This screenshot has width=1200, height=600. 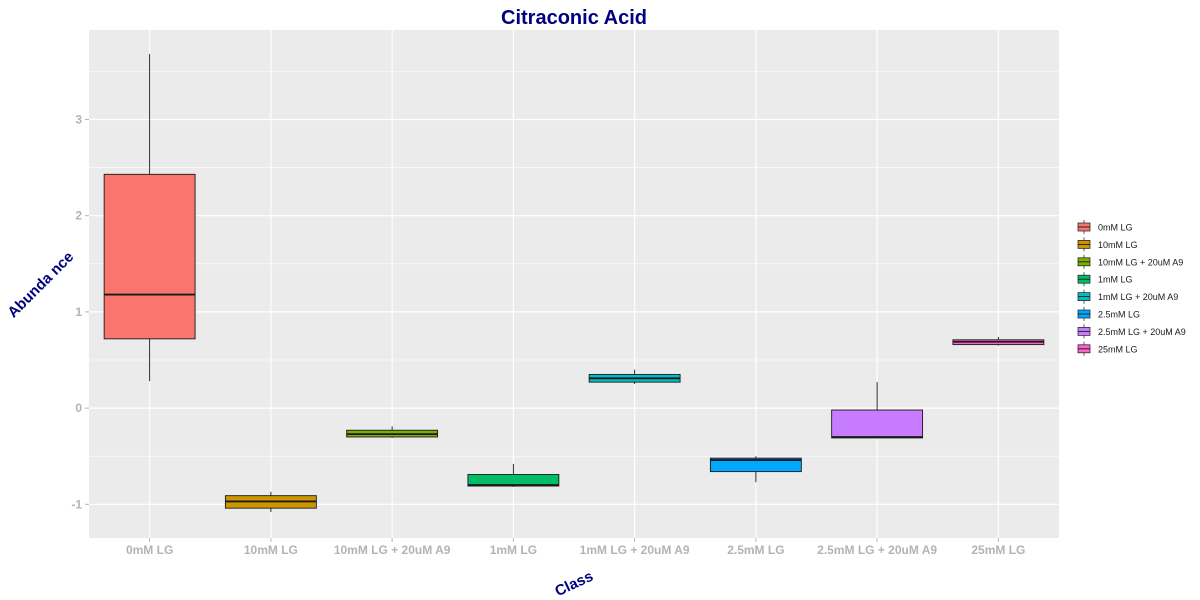 What do you see at coordinates (1142, 332) in the screenshot?
I see `legend-label: 2.5mM LG + 20uM A9` at bounding box center [1142, 332].